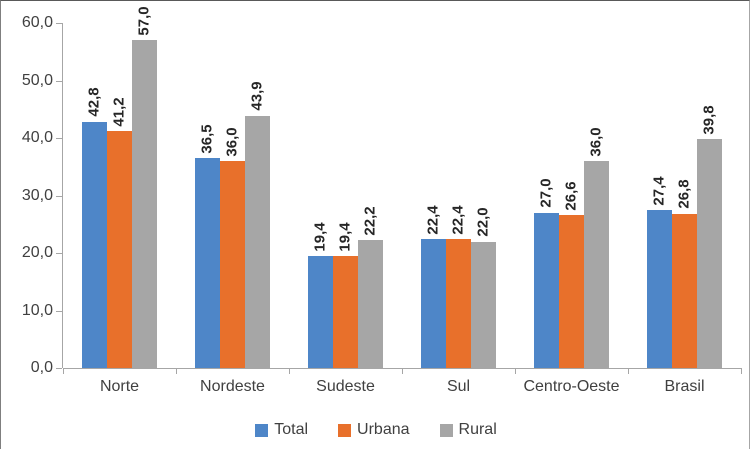 The width and height of the screenshot is (750, 449). Describe the element at coordinates (546, 290) in the screenshot. I see `bar-total-centro-oeste` at that location.